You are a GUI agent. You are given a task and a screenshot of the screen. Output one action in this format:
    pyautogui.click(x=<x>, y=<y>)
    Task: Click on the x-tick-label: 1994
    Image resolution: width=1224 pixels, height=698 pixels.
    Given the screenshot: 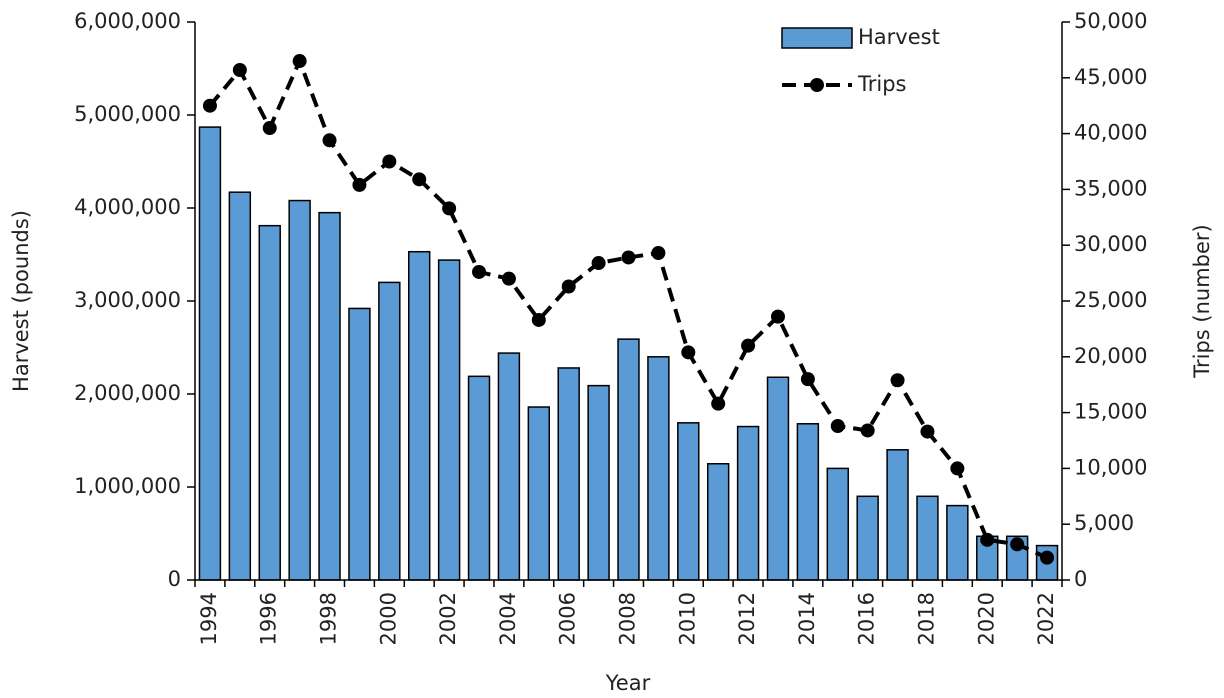 What is the action you would take?
    pyautogui.click(x=209, y=618)
    